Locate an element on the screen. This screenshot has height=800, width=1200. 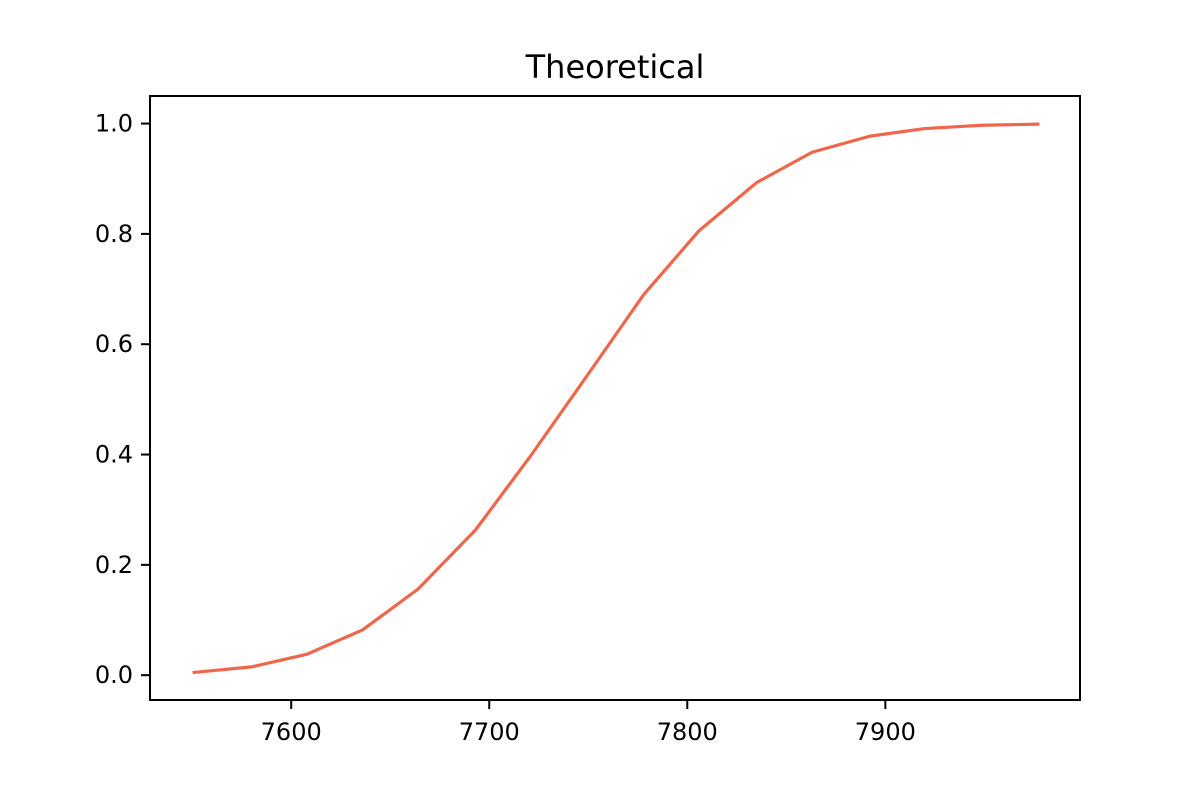
x-tick-label: 7700 is located at coordinates (489, 732).